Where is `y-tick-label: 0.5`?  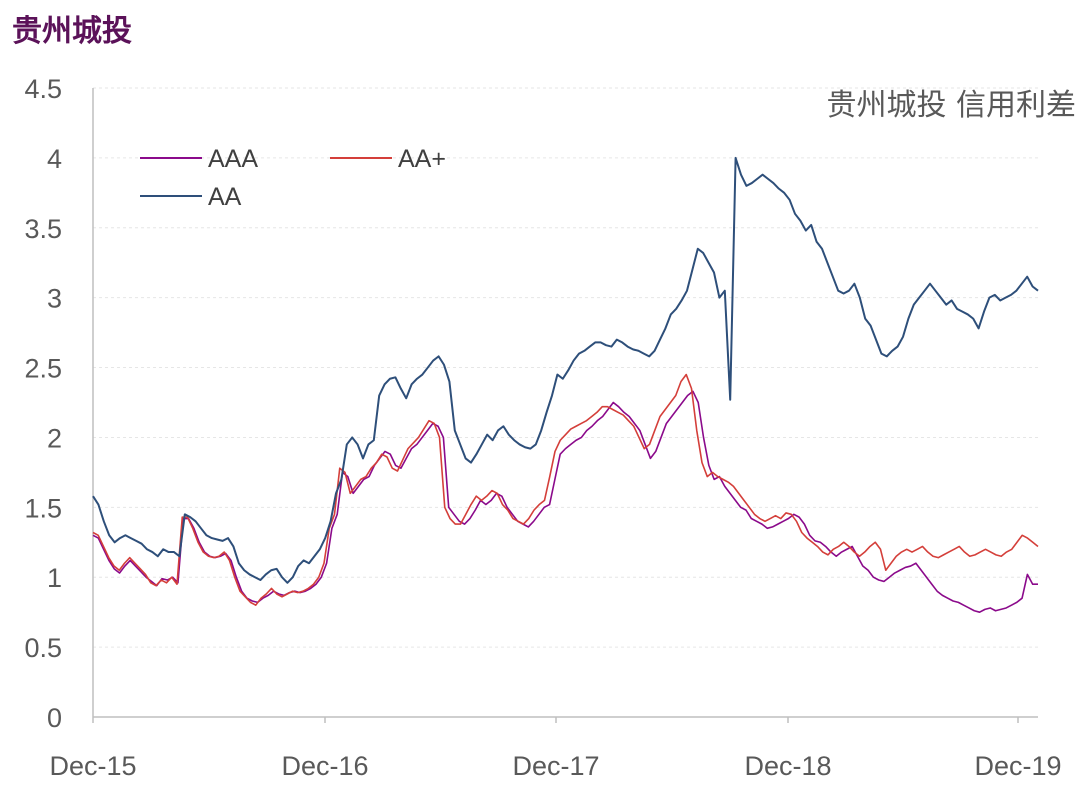
y-tick-label: 0.5 is located at coordinates (43, 648).